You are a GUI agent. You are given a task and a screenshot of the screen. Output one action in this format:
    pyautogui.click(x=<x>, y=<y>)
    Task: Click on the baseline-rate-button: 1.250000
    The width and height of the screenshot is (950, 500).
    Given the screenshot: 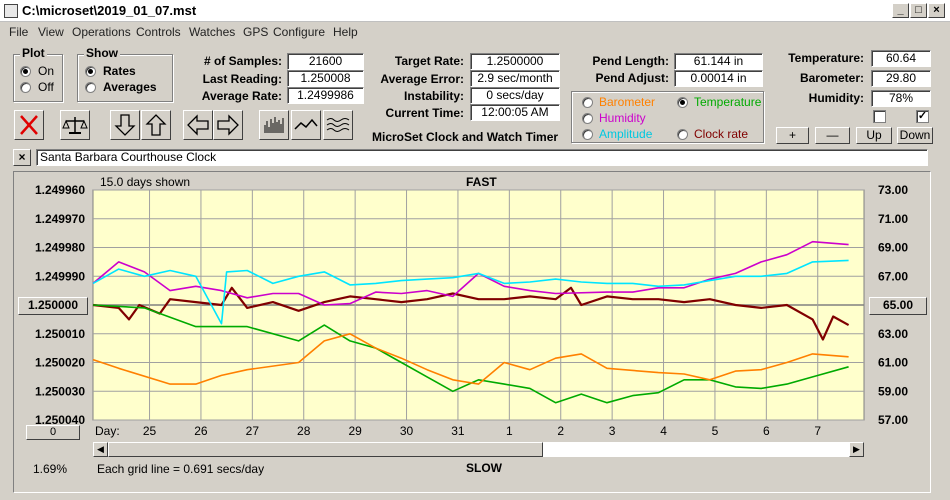 What is the action you would take?
    pyautogui.click(x=53, y=306)
    